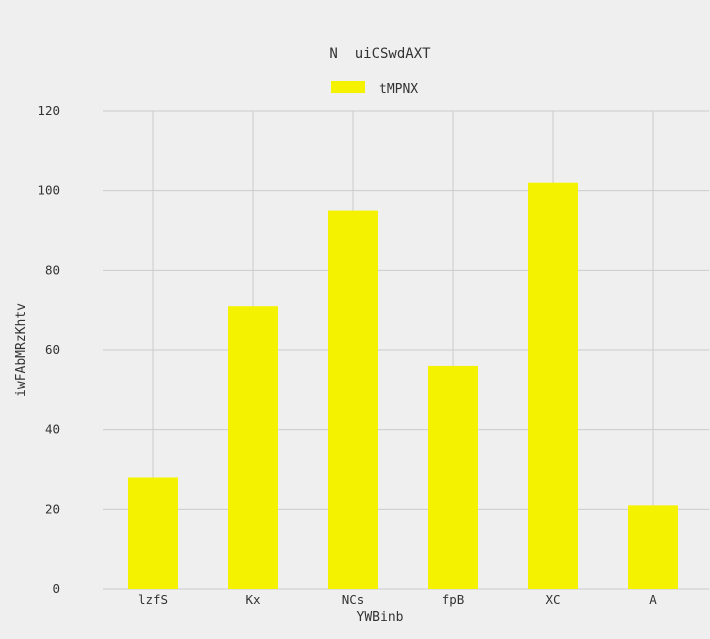 The height and width of the screenshot is (639, 710). I want to click on bar-lzfS, so click(153, 533).